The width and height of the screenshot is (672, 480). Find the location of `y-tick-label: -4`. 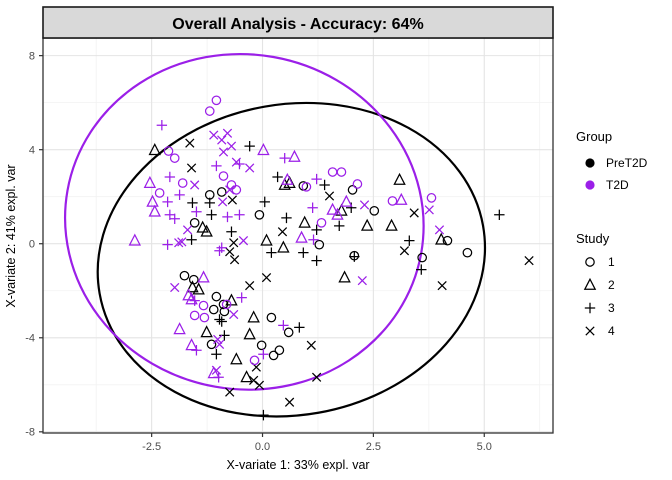

y-tick-label: -4 is located at coordinates (30, 338).